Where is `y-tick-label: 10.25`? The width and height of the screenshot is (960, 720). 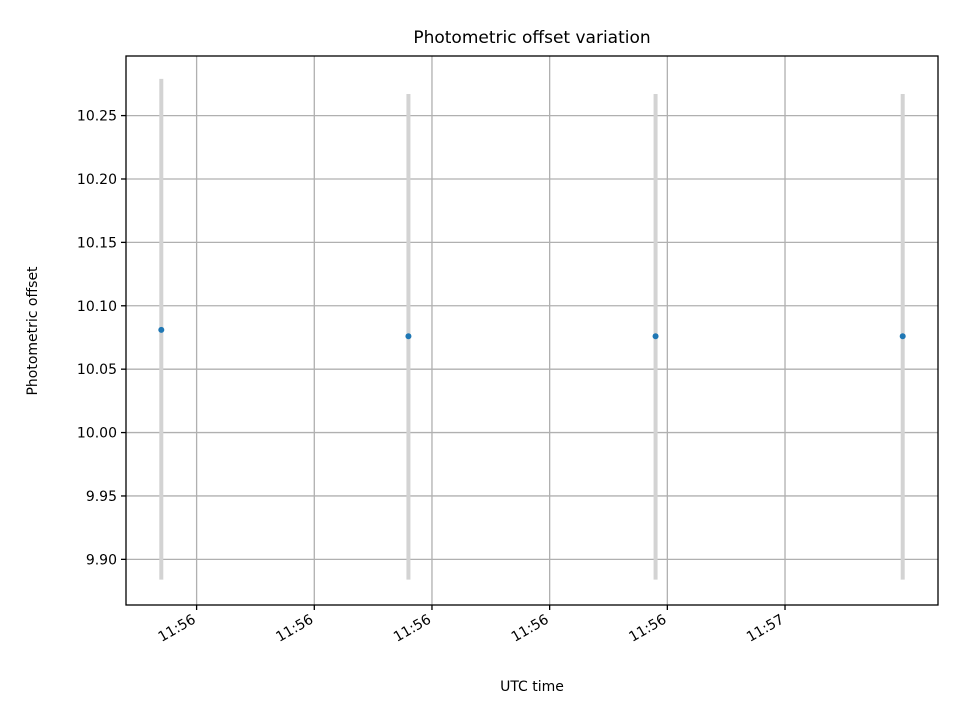
y-tick-label: 10.25 is located at coordinates (97, 117).